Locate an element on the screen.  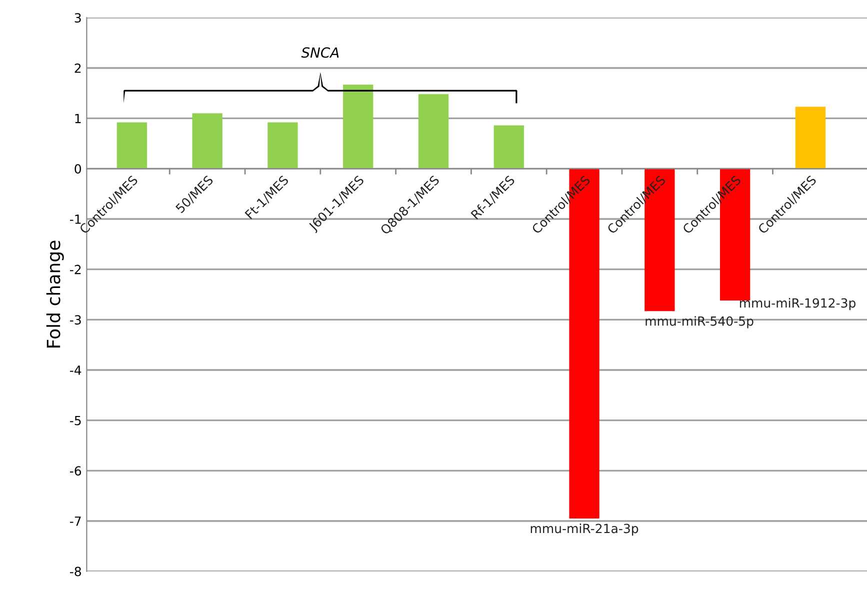
y-tick-label: -6 is located at coordinates (76, 471).